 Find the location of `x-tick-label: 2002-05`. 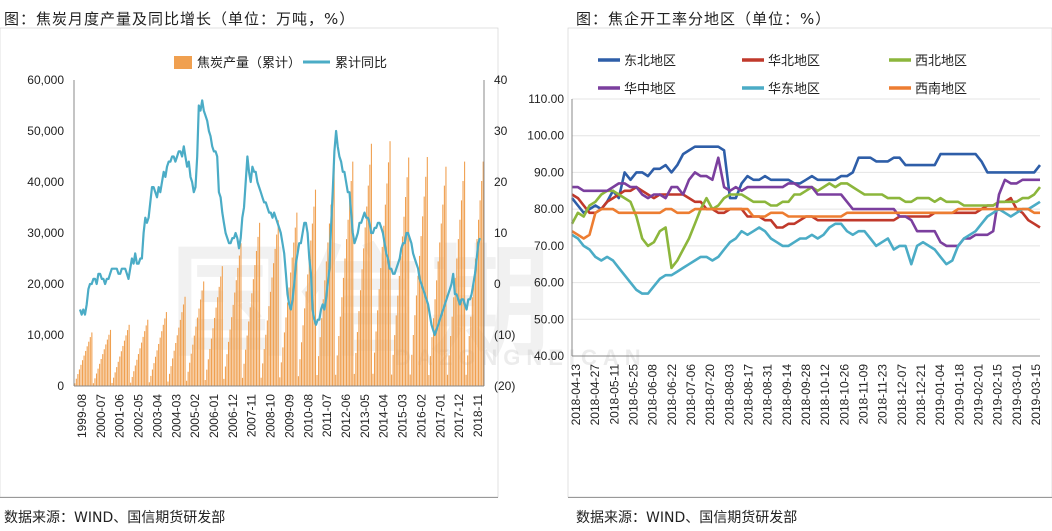

x-tick-label: 2002-05 is located at coordinates (139, 416).